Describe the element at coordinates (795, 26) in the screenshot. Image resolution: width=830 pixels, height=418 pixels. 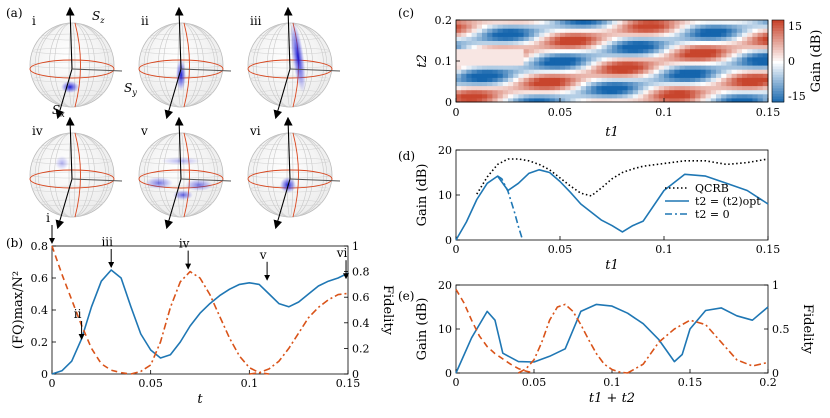
I see `colorbar-tick-label: 15` at that location.